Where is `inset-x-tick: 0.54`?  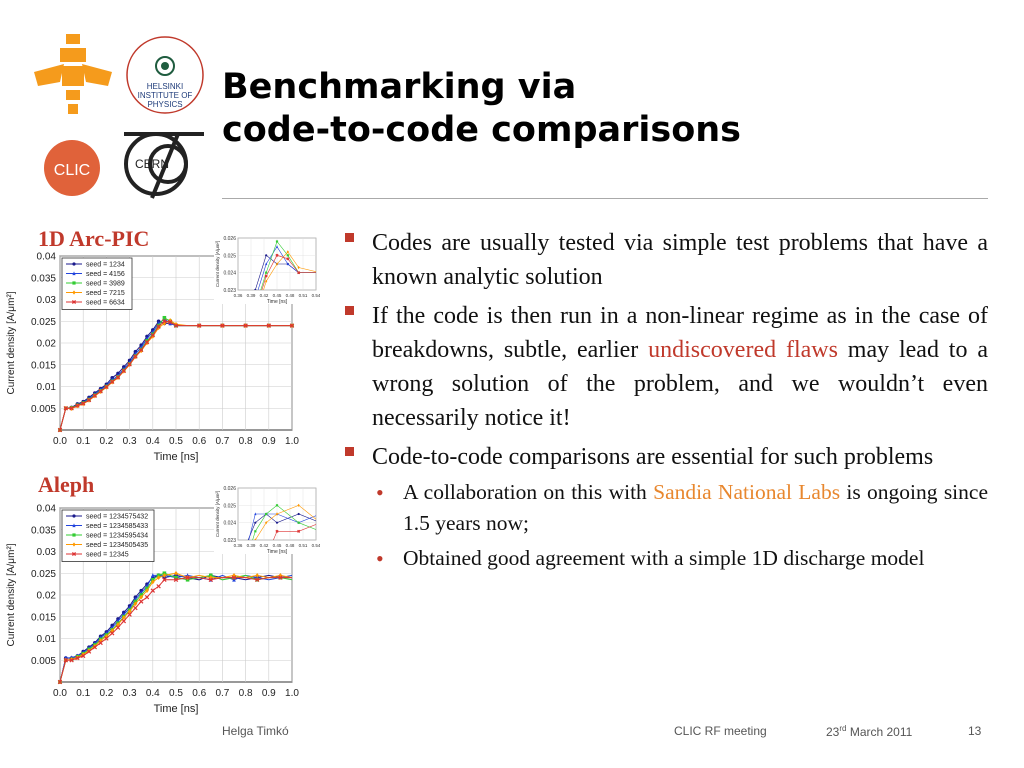 inset-x-tick: 0.54 is located at coordinates (316, 545).